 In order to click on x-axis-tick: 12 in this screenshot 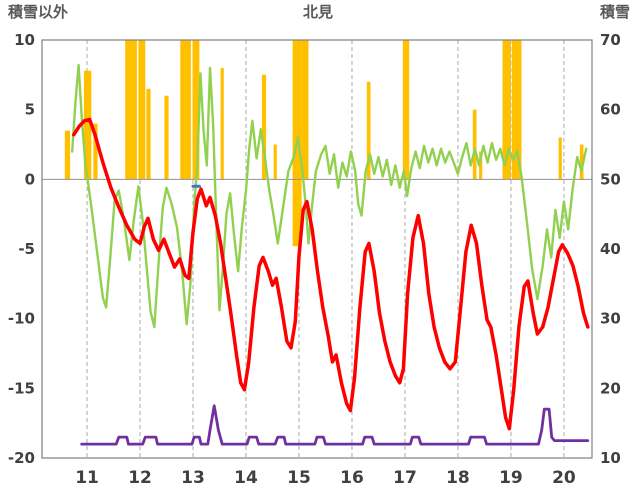, I will do `click(140, 478)`.